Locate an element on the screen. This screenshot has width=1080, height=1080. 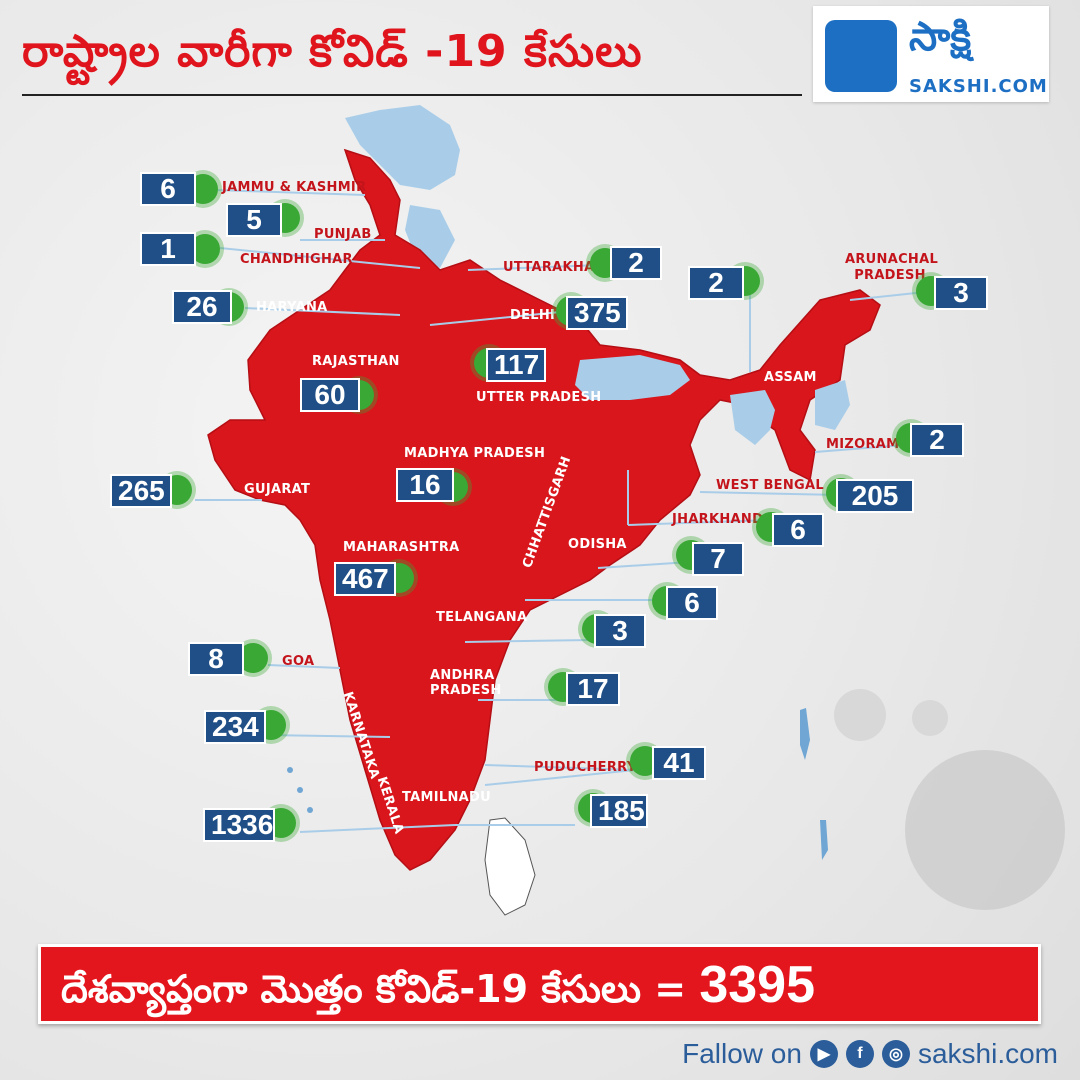
cases-west-bengal: 205 is located at coordinates (875, 496).